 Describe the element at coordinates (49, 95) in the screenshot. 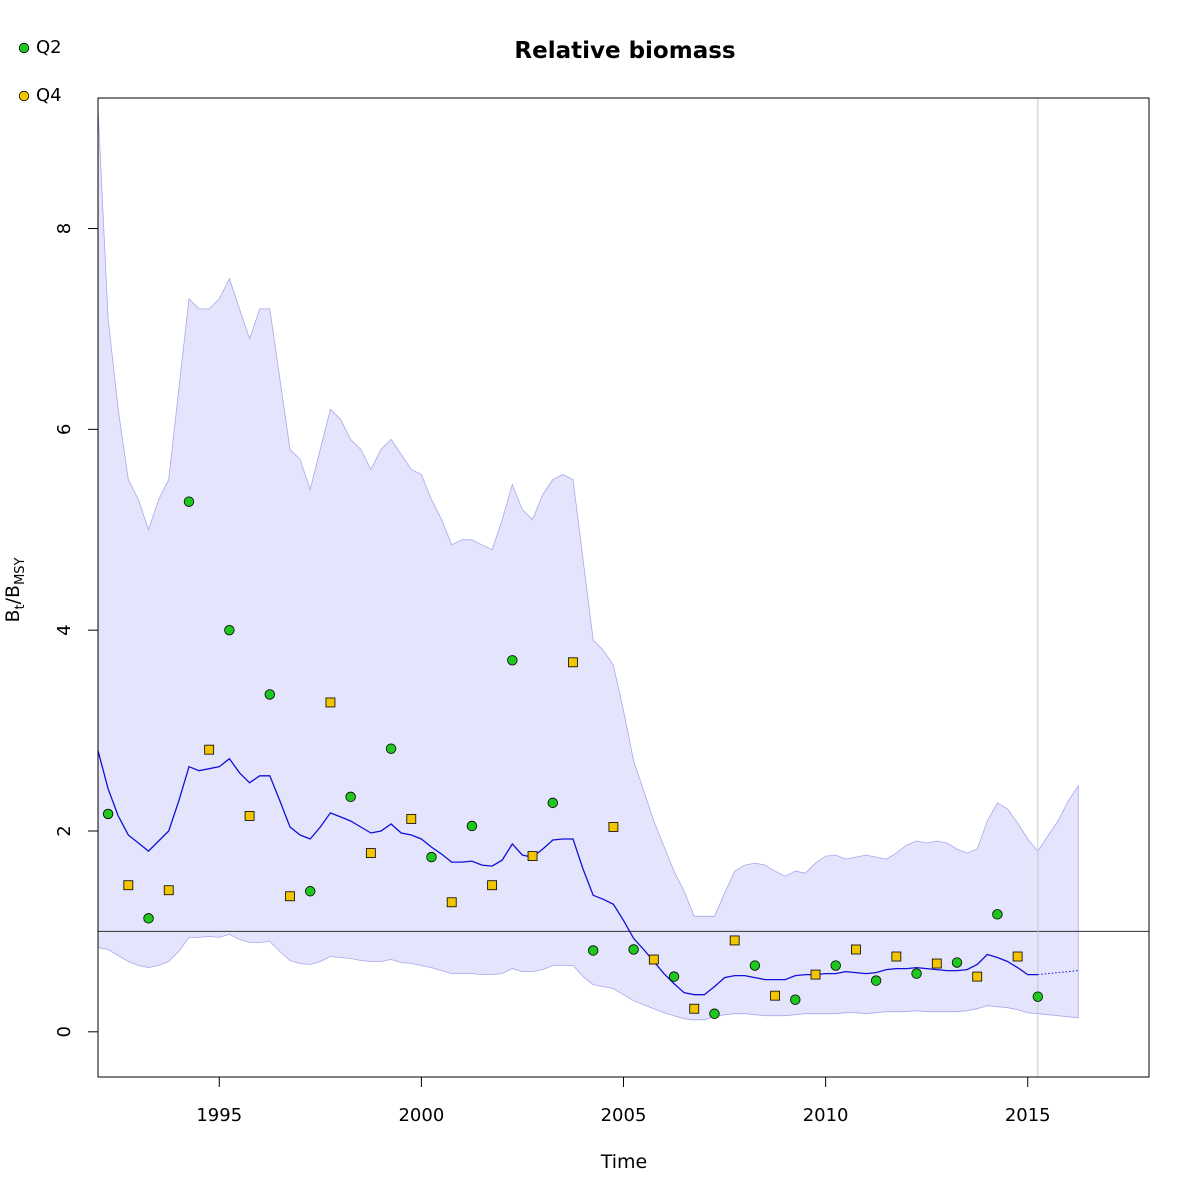

I see `legend-q4-label: Q4` at that location.